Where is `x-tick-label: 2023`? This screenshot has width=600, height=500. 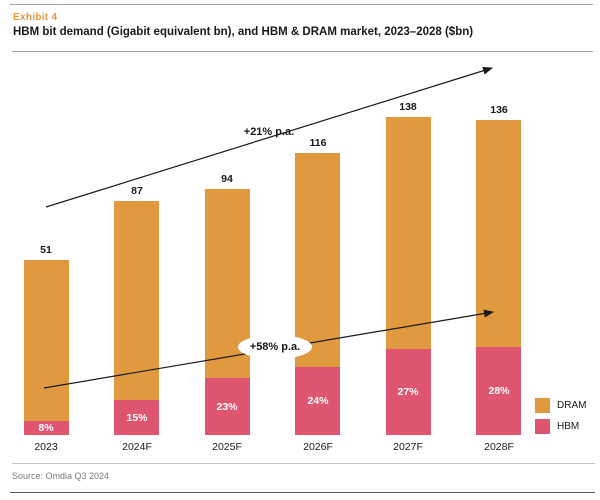 x-tick-label: 2023 is located at coordinates (46, 447).